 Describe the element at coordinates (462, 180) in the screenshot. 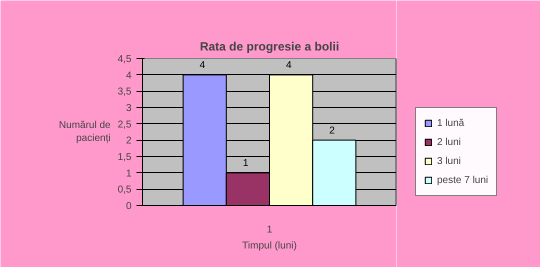

I see `legend-label: peste 7 luni` at that location.